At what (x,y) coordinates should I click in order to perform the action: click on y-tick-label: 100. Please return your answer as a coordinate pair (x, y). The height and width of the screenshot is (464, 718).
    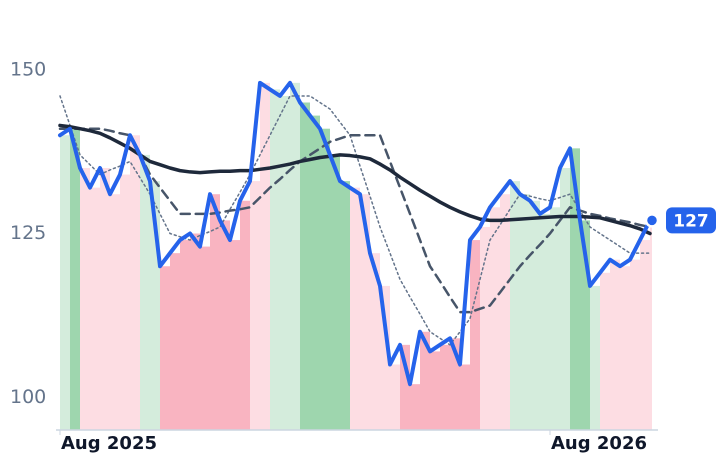
    Looking at the image, I should click on (28, 397).